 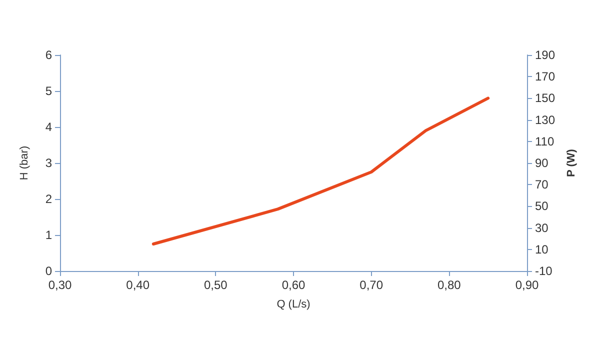 I want to click on x-tick-label: 0,70, so click(x=372, y=285).